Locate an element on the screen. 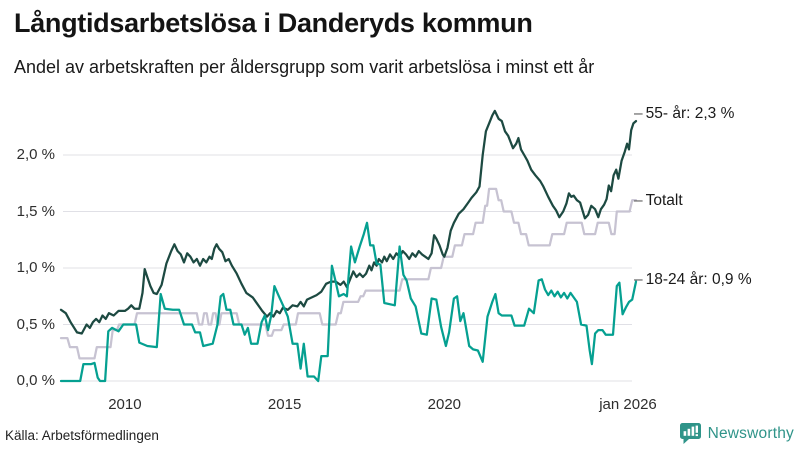 This screenshot has height=450, width=800. newsworthy-wordmark: Newsworthy is located at coordinates (750, 433).